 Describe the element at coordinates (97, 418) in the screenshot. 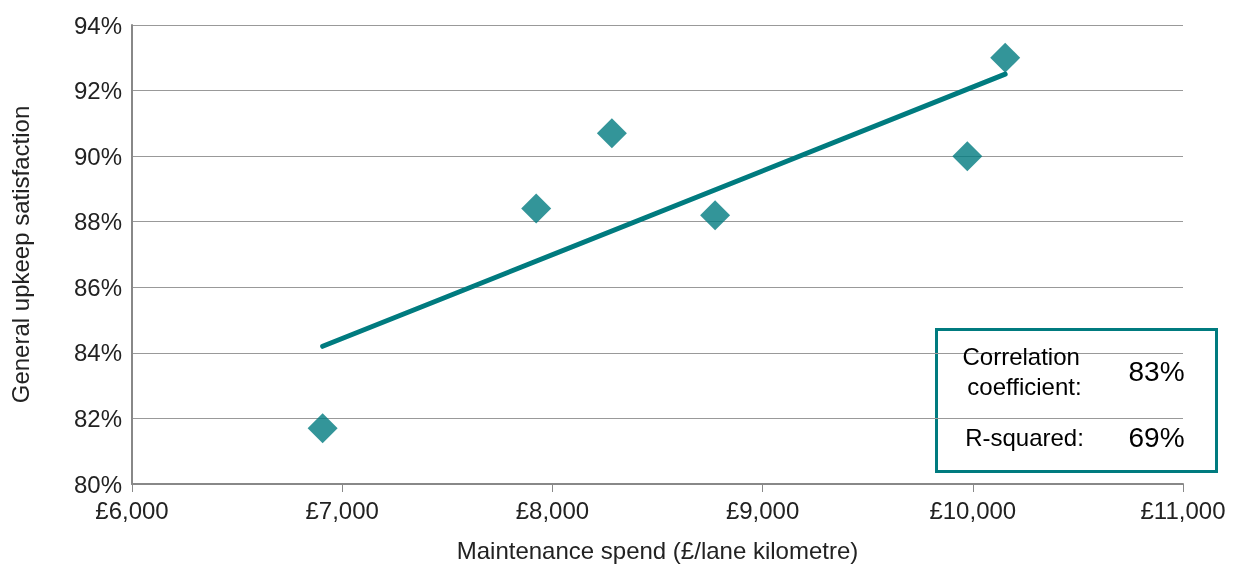

I see `y-tick-label: 82%` at that location.